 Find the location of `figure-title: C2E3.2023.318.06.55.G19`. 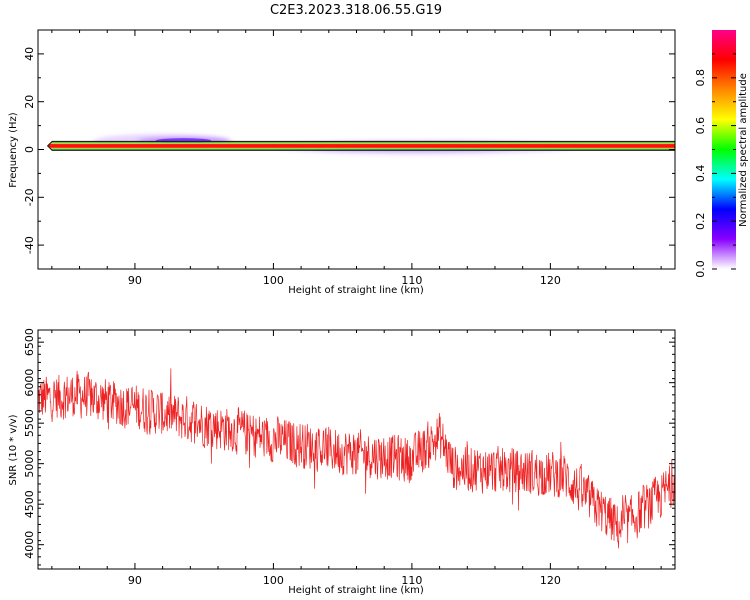

figure-title: C2E3.2023.318.06.55.G19 is located at coordinates (356, 10).